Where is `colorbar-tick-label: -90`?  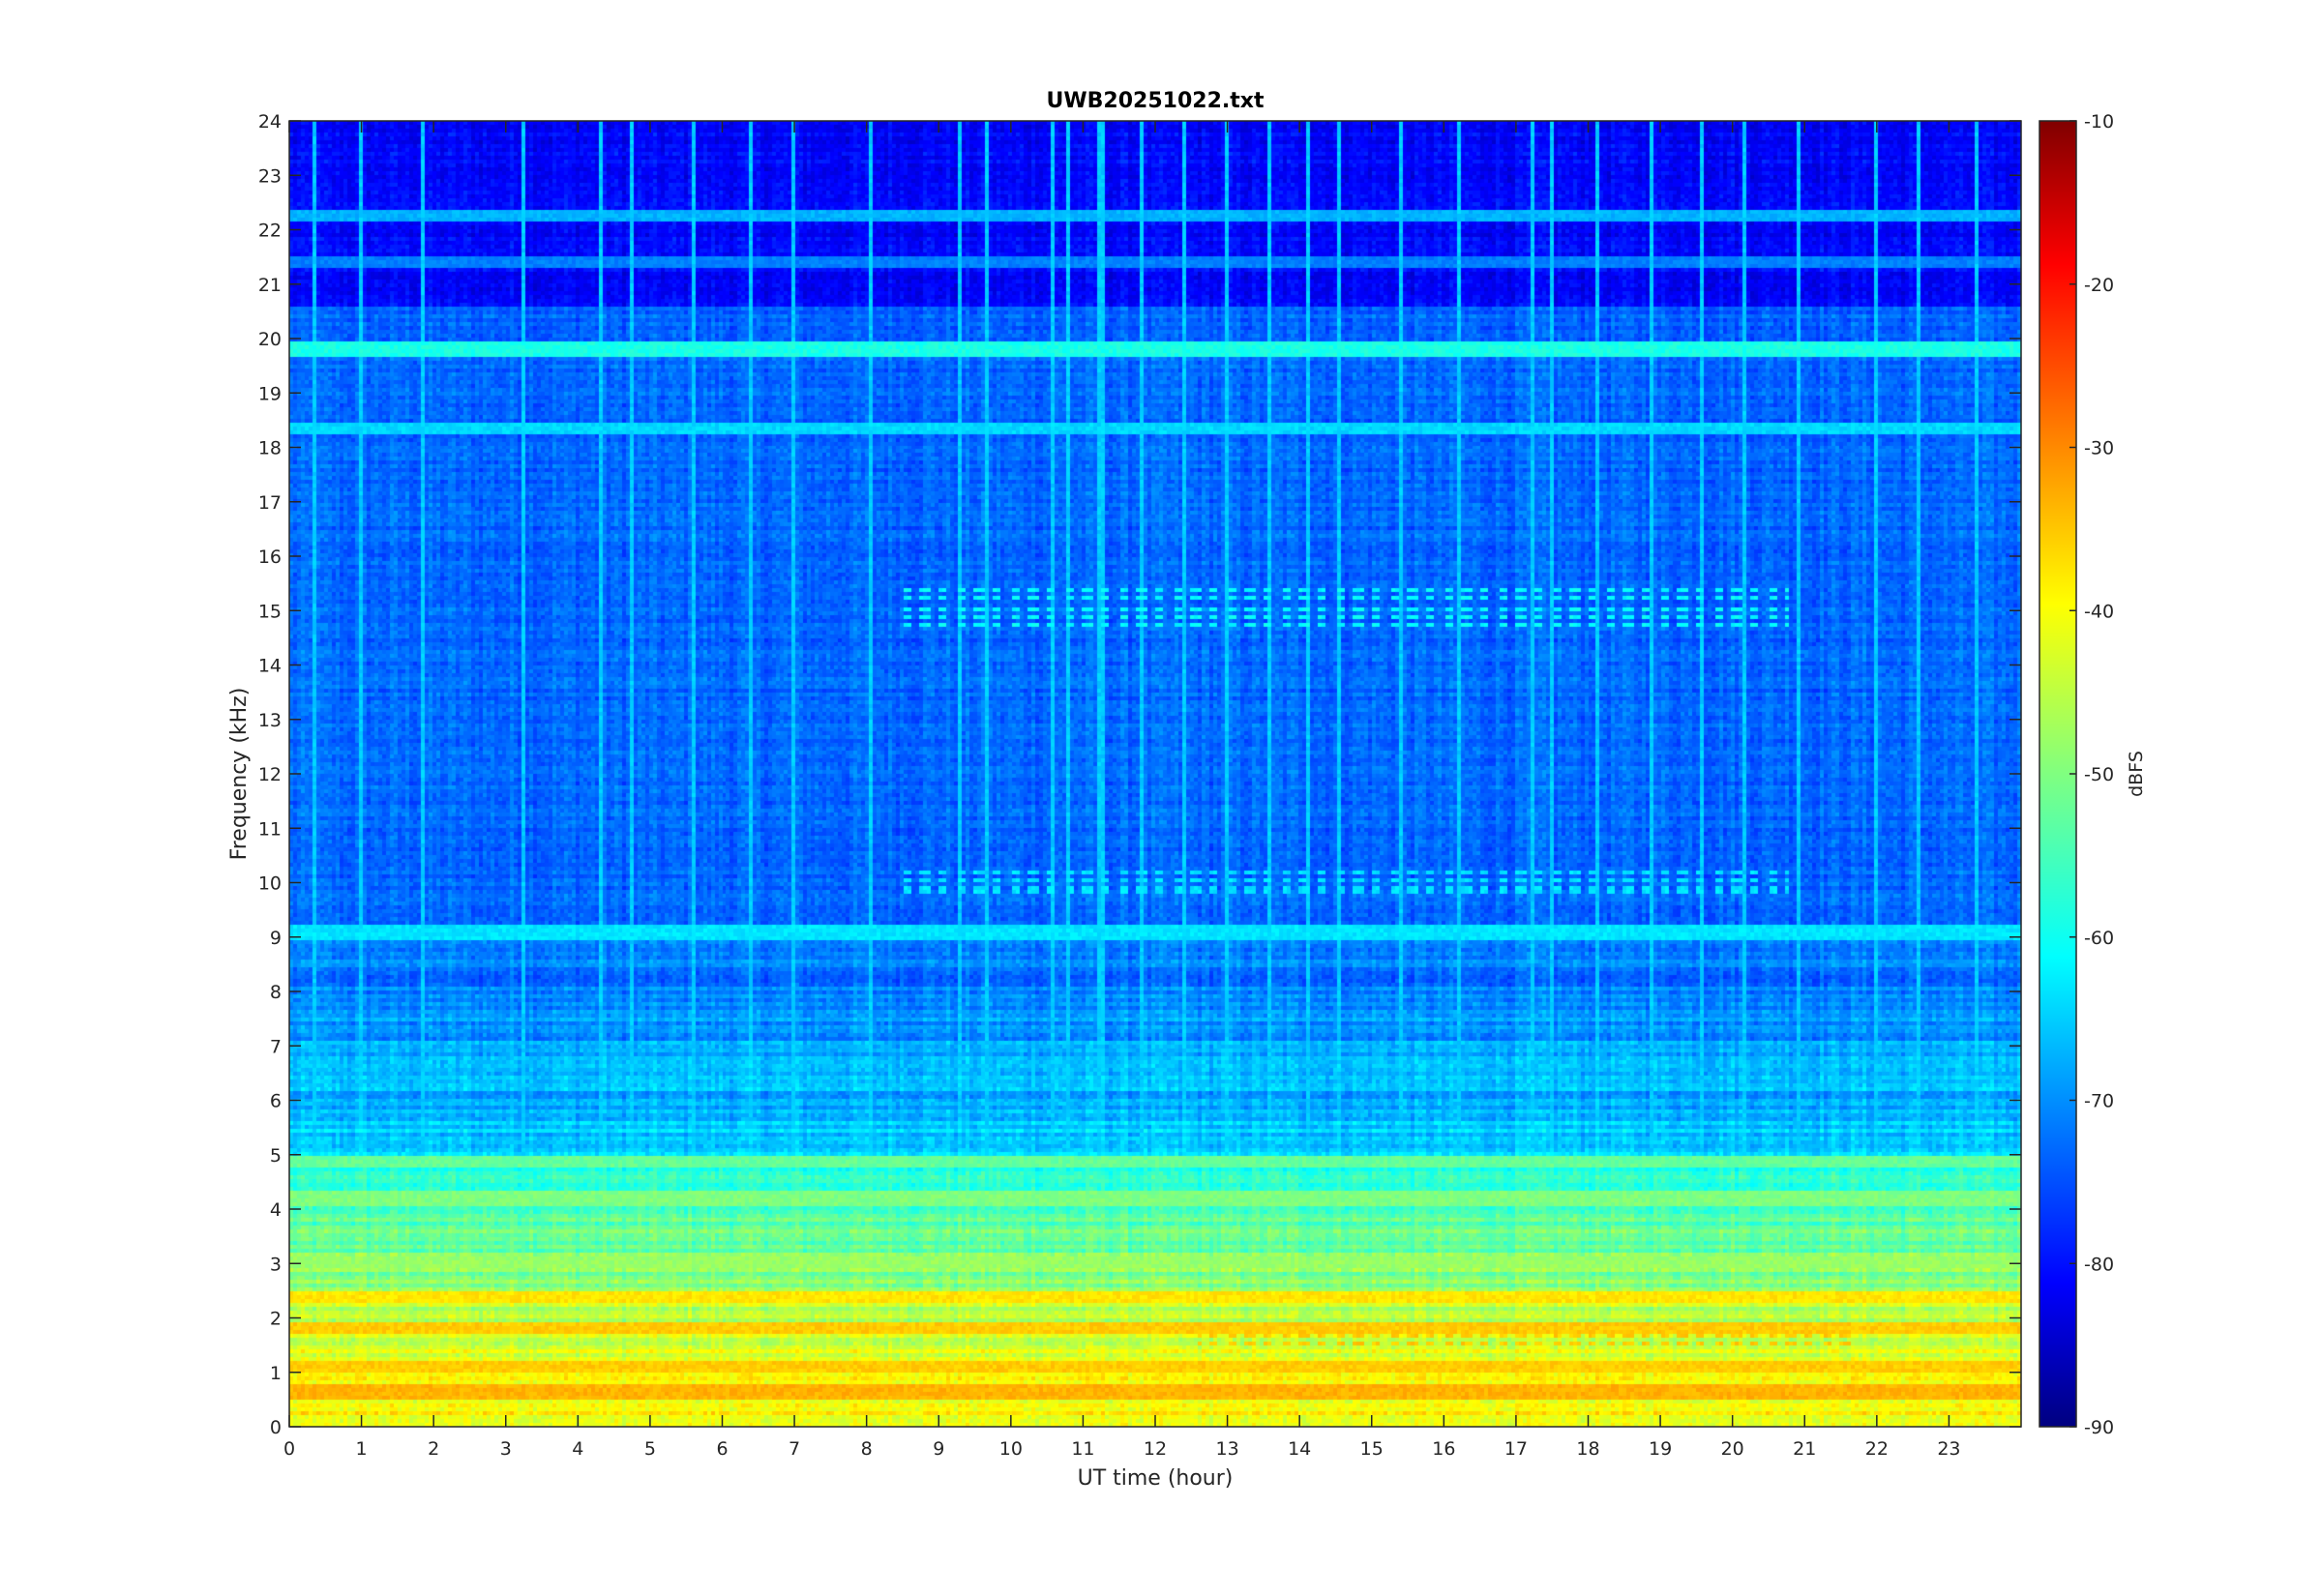 colorbar-tick-label: -90 is located at coordinates (2099, 1427).